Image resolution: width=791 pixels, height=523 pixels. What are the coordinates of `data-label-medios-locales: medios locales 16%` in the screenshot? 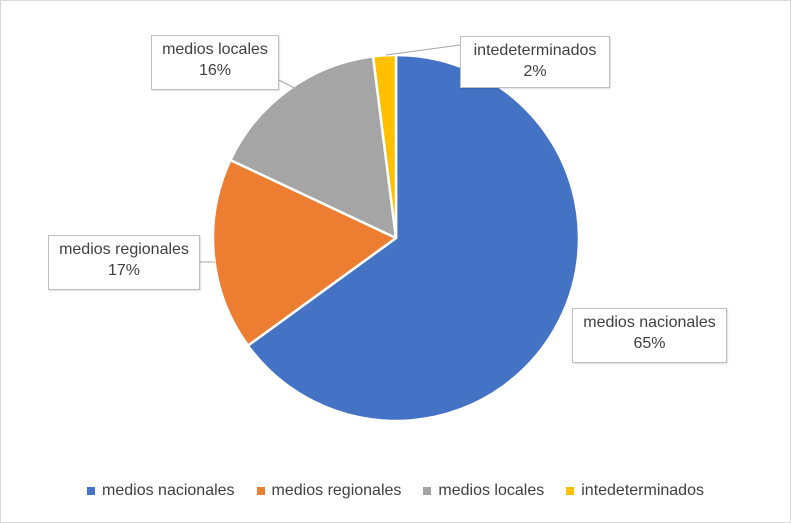 It's located at (215, 62).